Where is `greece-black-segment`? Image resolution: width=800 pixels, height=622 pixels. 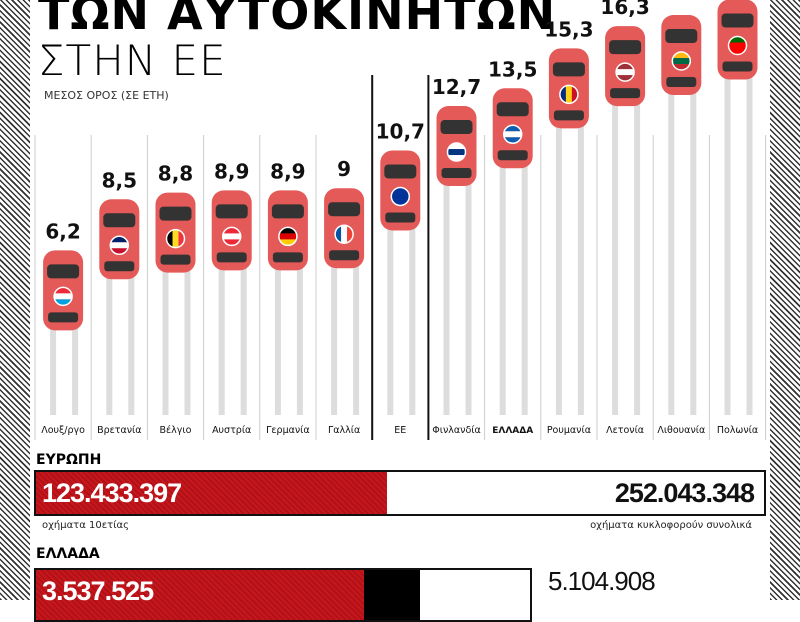
greece-black-segment is located at coordinates (392, 595).